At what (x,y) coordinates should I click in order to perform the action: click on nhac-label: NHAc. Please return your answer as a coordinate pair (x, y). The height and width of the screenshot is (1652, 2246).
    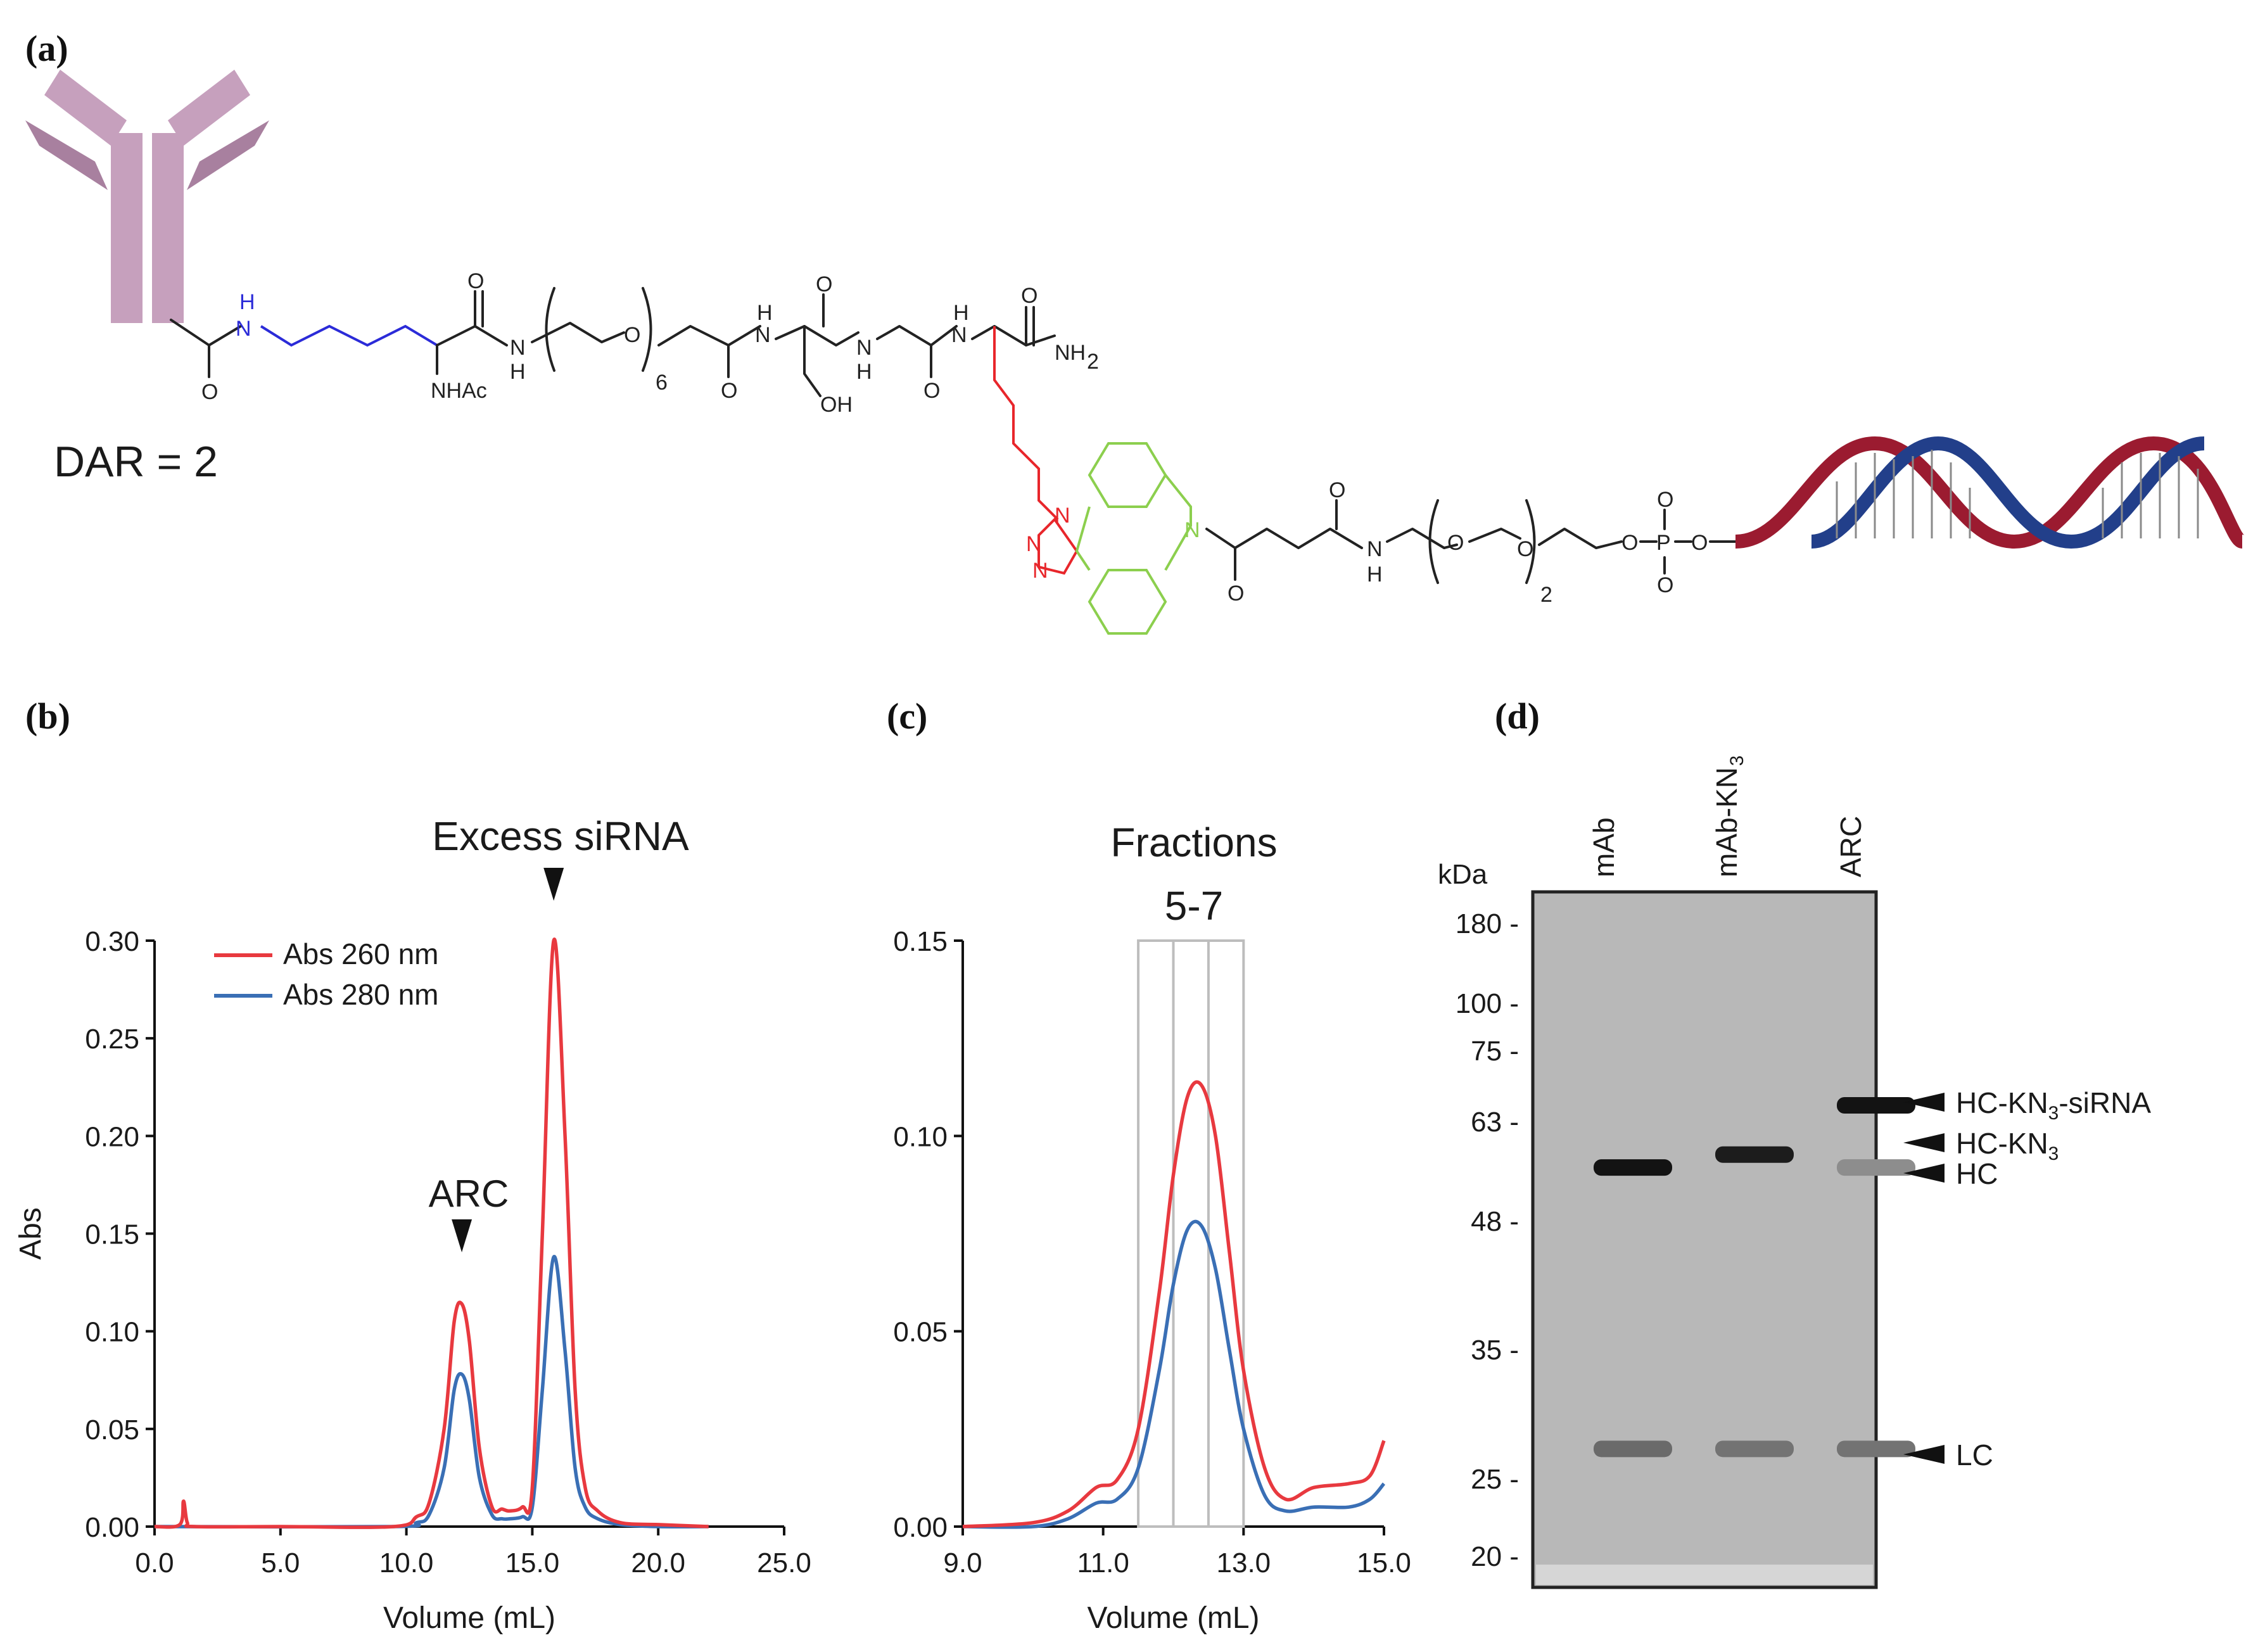
    Looking at the image, I should click on (459, 391).